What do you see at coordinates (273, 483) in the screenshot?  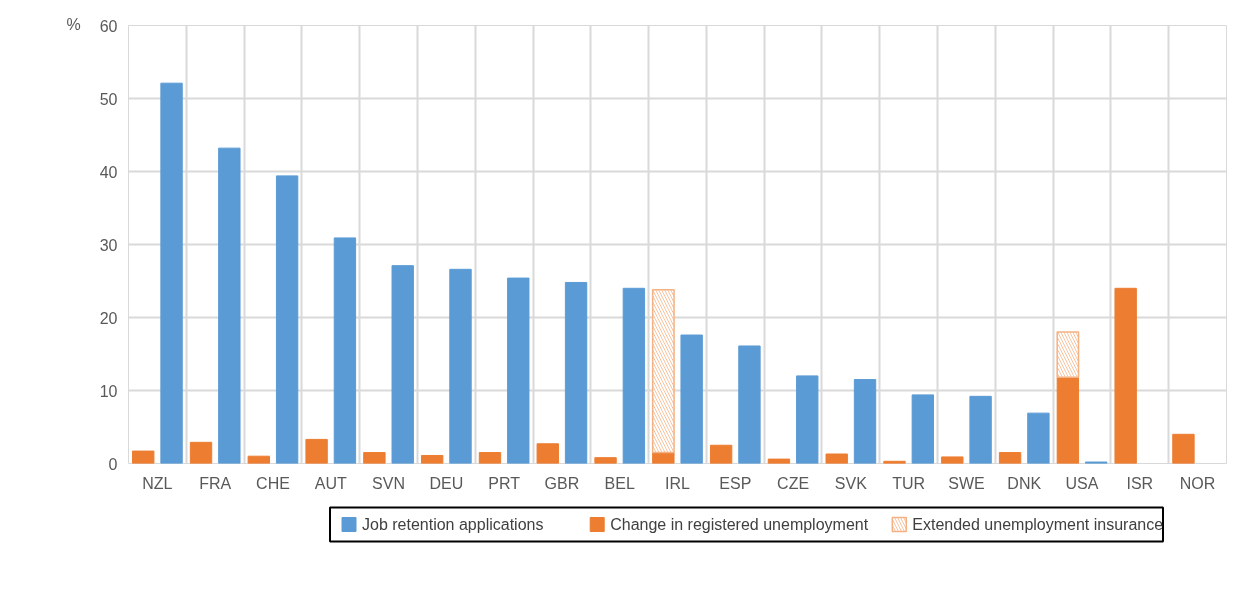 I see `x-tick-label: CHE` at bounding box center [273, 483].